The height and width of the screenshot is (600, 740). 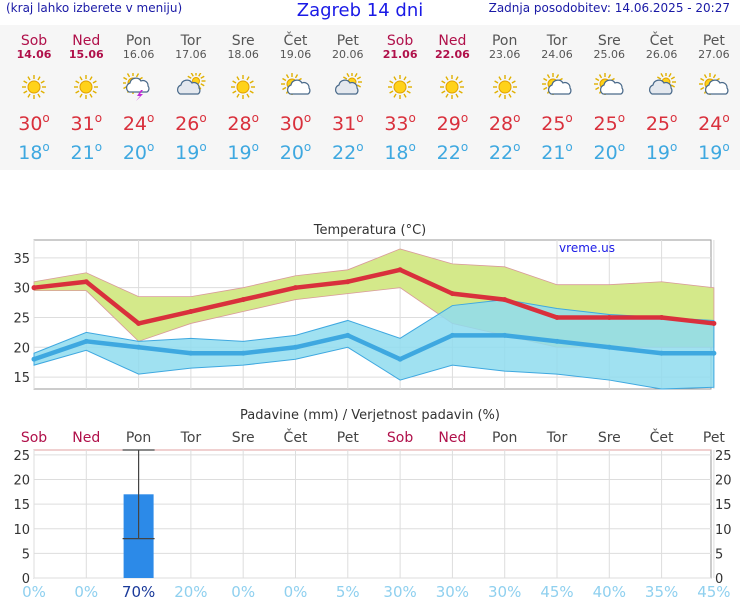 What do you see at coordinates (723, 530) in the screenshot?
I see `y-tick-label-right: 10` at bounding box center [723, 530].